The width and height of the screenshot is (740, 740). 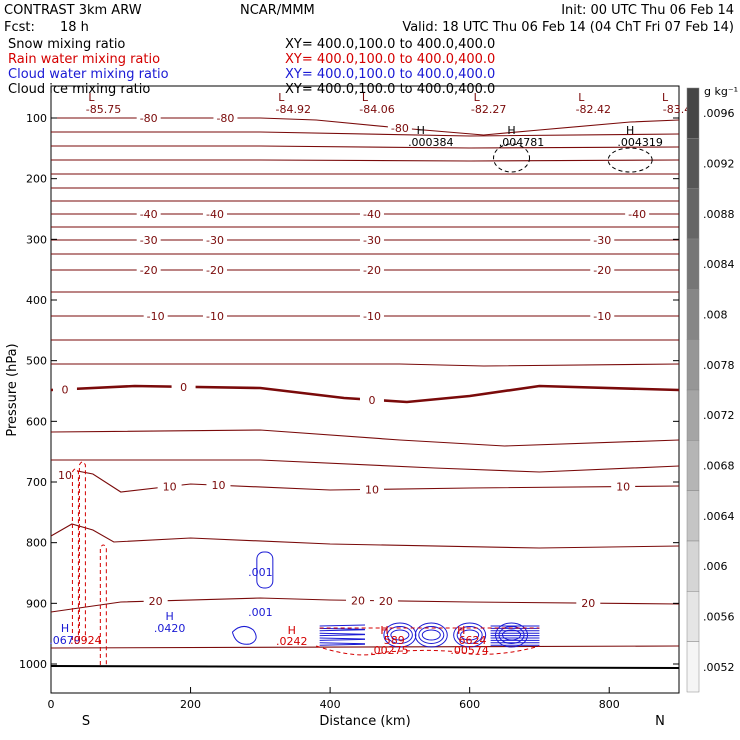 I want to click on x-tick-label: 600, so click(x=469, y=704).